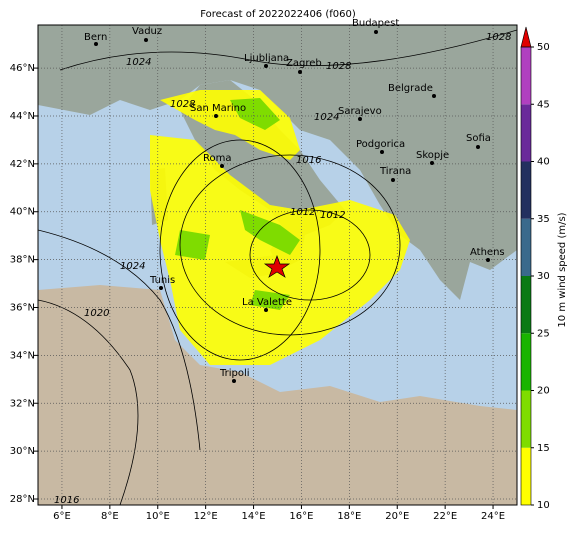 The image size is (576, 533). Describe the element at coordinates (254, 516) in the screenshot. I see `x-tick-label: 14°E` at that location.